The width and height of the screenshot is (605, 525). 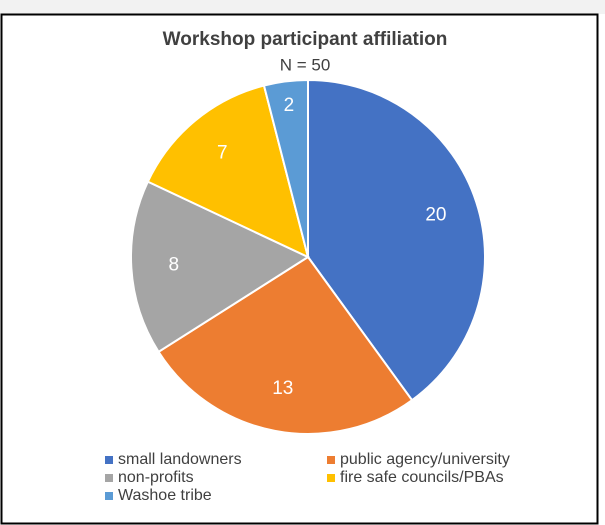 What do you see at coordinates (222, 152) in the screenshot?
I see `data-label: 7` at bounding box center [222, 152].